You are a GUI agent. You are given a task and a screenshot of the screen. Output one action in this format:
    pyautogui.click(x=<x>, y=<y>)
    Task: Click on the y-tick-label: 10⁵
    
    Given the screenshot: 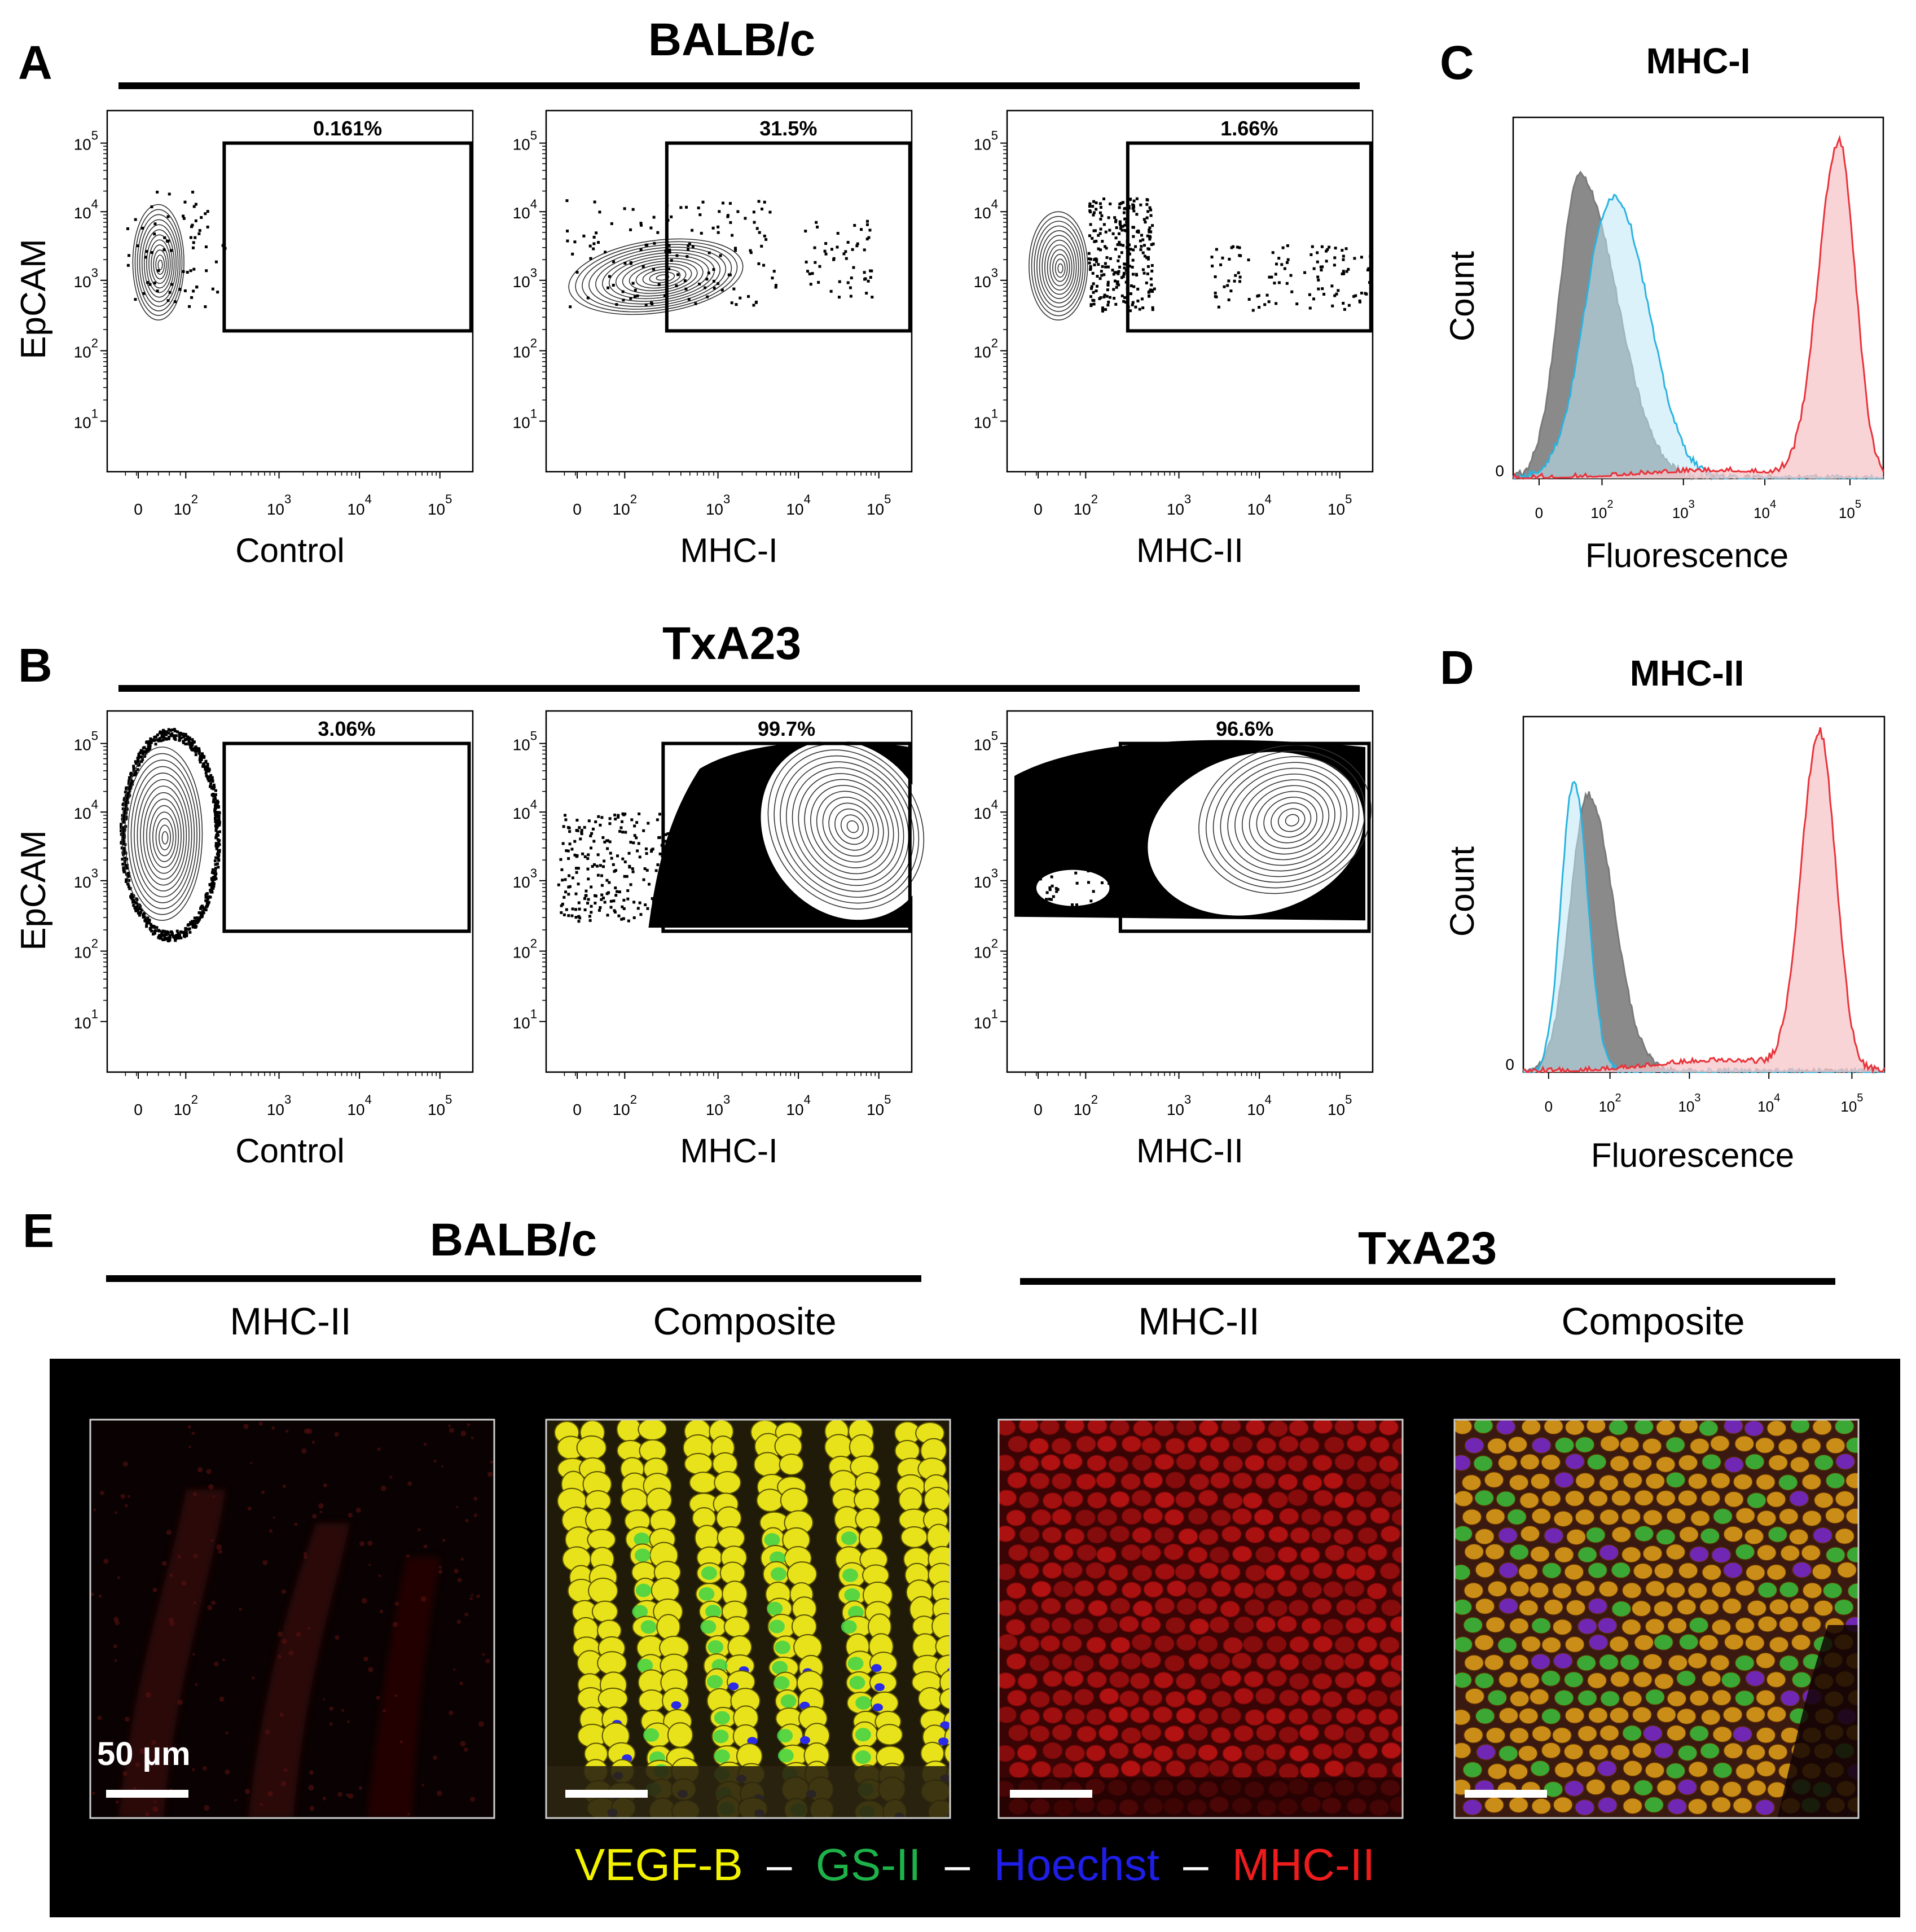 What is the action you would take?
    pyautogui.click(x=86, y=741)
    